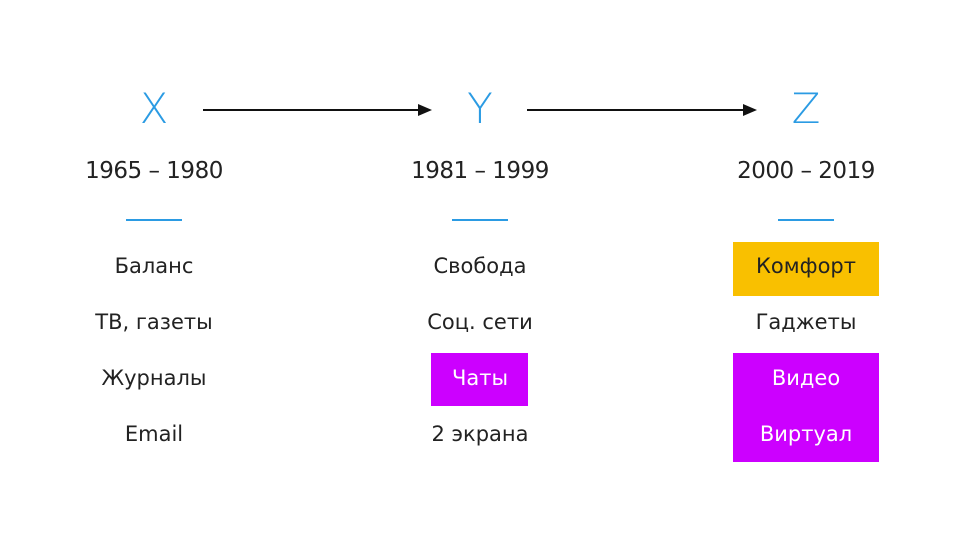  What do you see at coordinates (806, 322) in the screenshot?
I see `item: Гаджеты` at bounding box center [806, 322].